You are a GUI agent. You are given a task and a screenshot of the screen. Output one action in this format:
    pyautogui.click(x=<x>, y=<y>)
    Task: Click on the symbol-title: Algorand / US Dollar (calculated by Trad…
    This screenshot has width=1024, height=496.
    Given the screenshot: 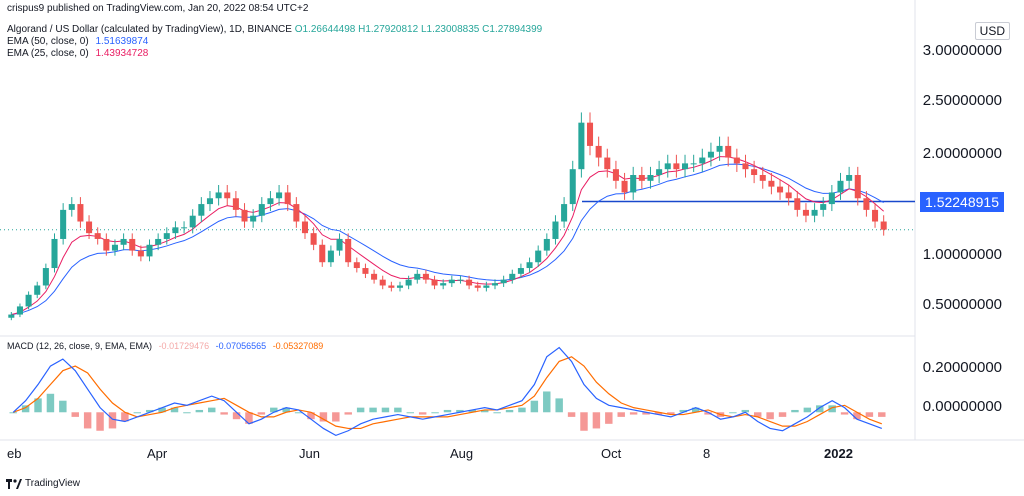 What is the action you would take?
    pyautogui.click(x=149, y=29)
    